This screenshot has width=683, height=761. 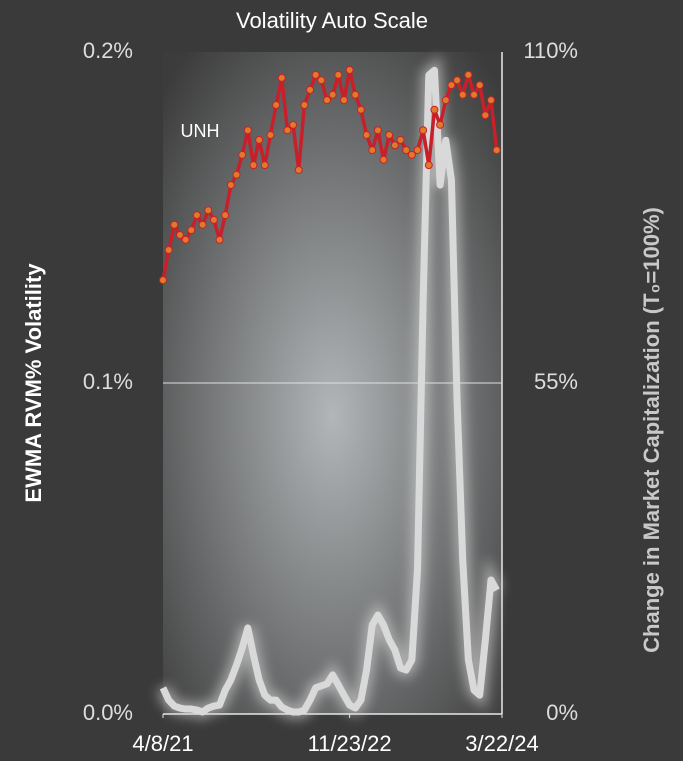 What do you see at coordinates (562, 712) in the screenshot?
I see `y2-tick-label: 0%` at bounding box center [562, 712].